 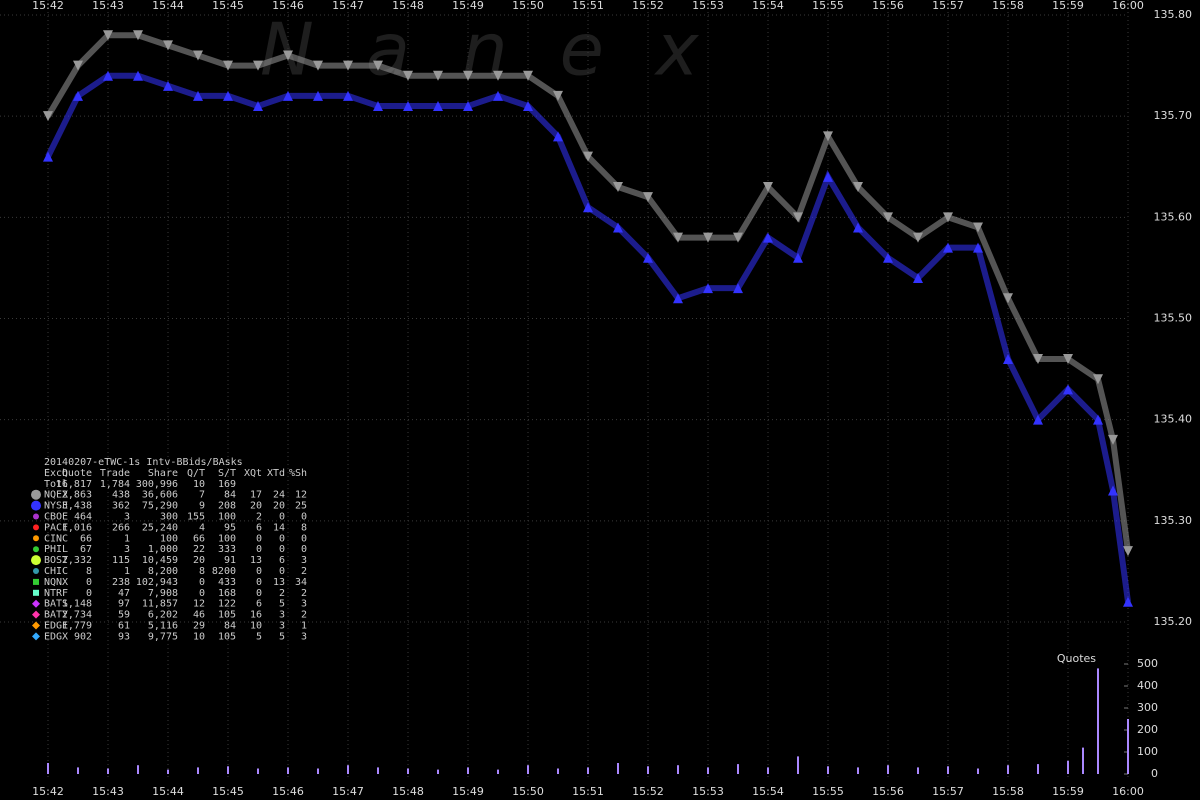 What do you see at coordinates (77, 560) in the screenshot?
I see `table-cell: 2,332` at bounding box center [77, 560].